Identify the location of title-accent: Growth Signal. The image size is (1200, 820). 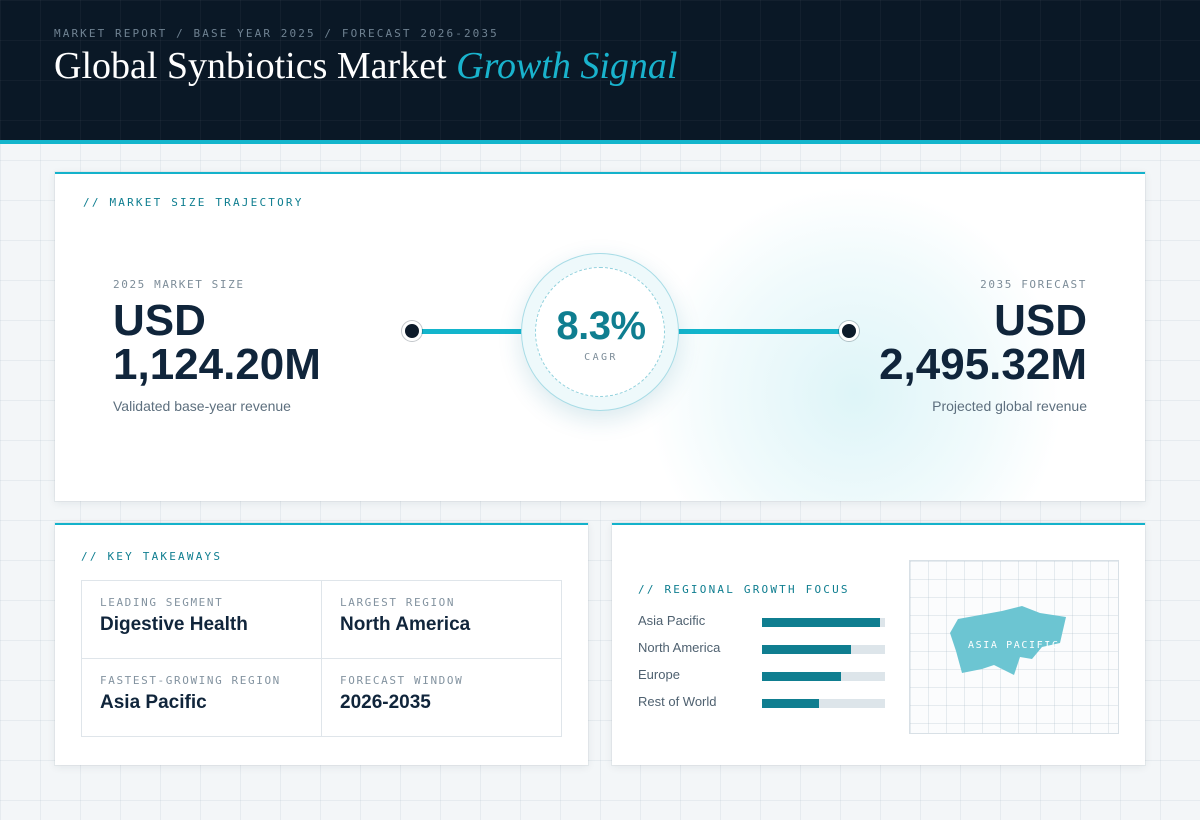
(567, 66).